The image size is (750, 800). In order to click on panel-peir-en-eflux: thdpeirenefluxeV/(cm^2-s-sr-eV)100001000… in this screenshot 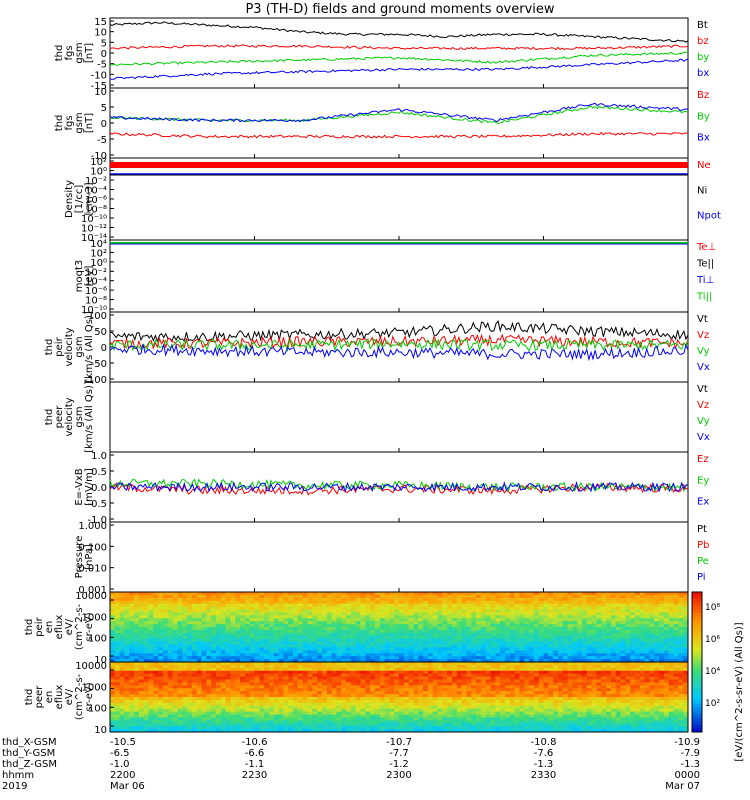, I will do `click(356, 628)`.